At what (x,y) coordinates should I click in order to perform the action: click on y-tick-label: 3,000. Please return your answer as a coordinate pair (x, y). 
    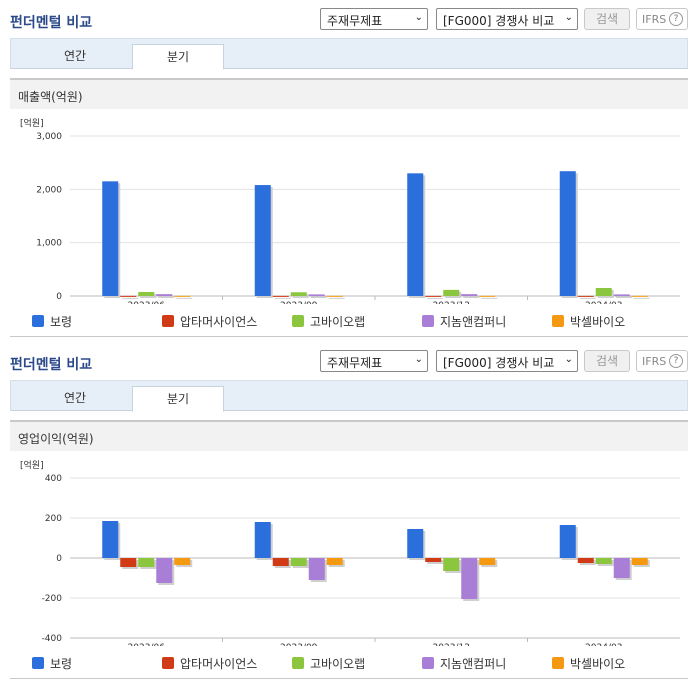
    Looking at the image, I should click on (49, 137).